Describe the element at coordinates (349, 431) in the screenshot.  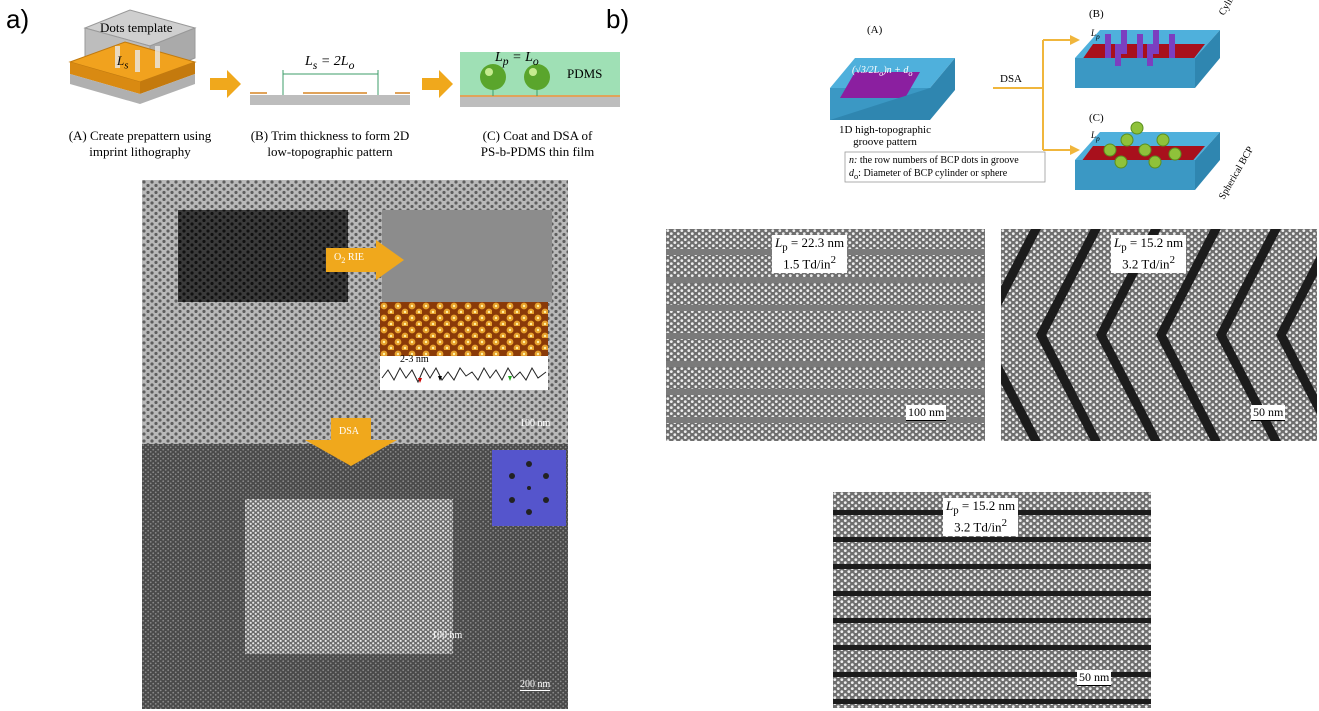
I see `dsa-arrow-label: DSA` at that location.